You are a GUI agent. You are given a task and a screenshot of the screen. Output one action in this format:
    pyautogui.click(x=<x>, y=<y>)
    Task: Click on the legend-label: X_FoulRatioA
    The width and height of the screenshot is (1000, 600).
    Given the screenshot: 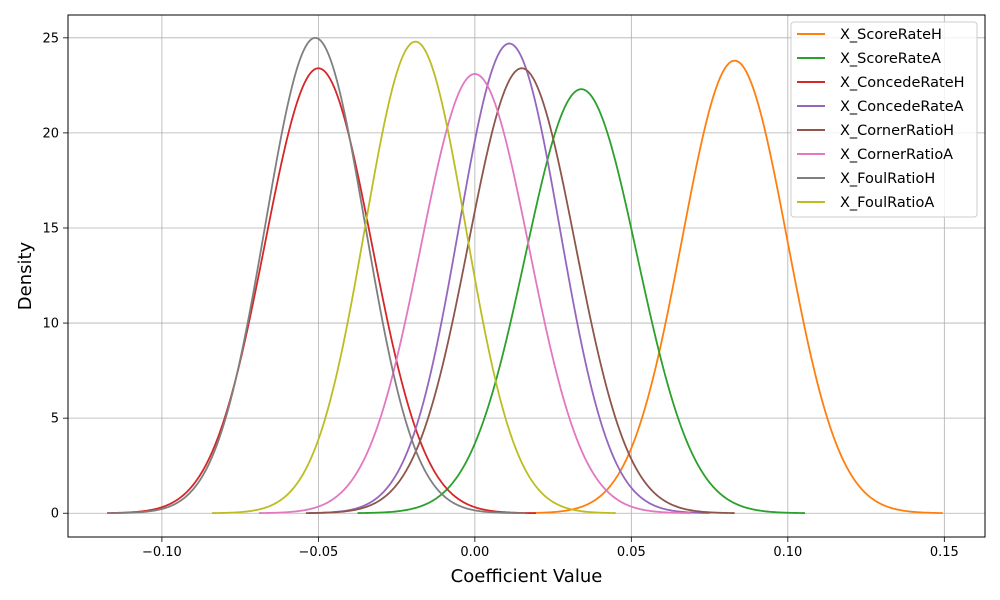 What is the action you would take?
    pyautogui.click(x=887, y=203)
    